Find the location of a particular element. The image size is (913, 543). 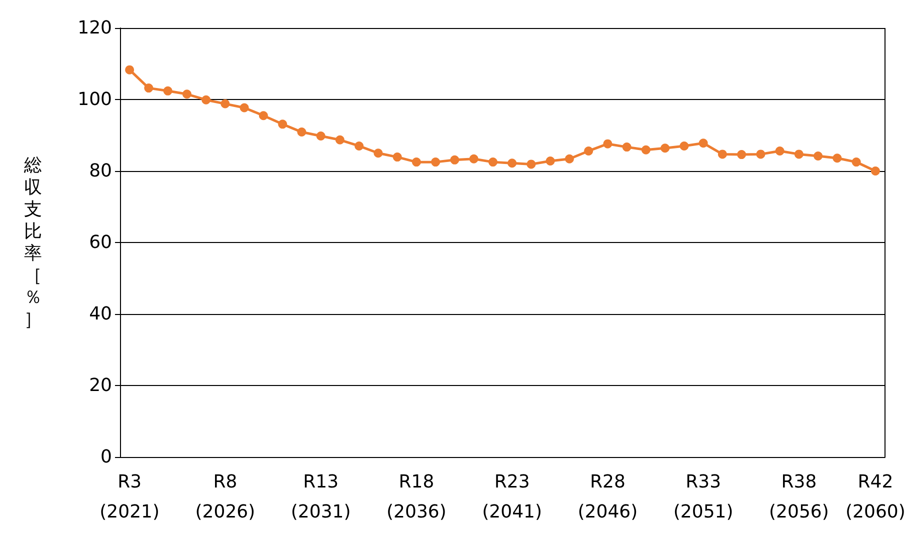

y-tick-label: 40 is located at coordinates (100, 314).